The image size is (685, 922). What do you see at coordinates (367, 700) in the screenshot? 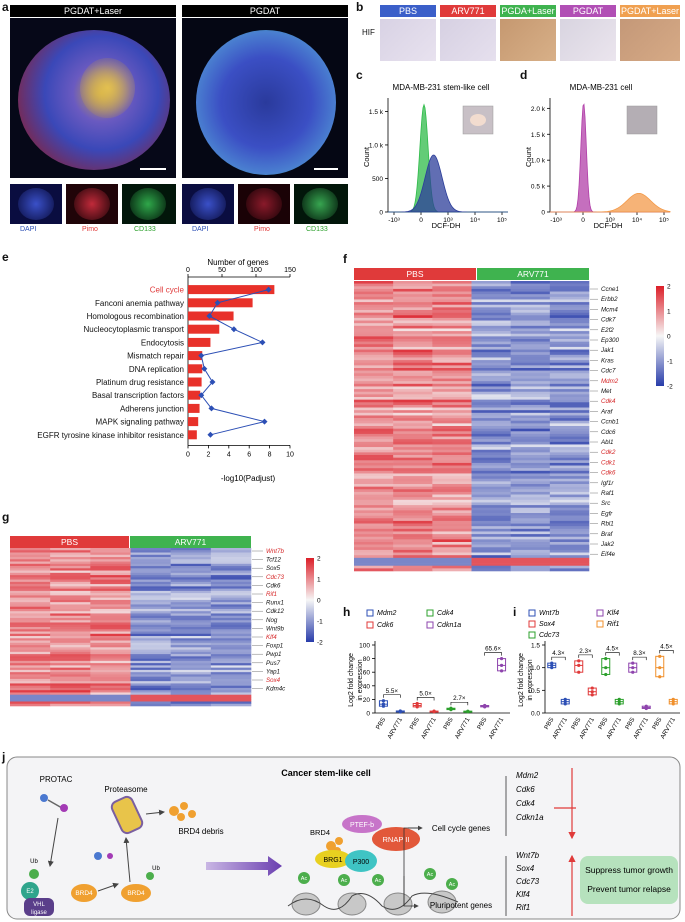
I see `q-ytick-label: 20` at bounding box center [367, 700].